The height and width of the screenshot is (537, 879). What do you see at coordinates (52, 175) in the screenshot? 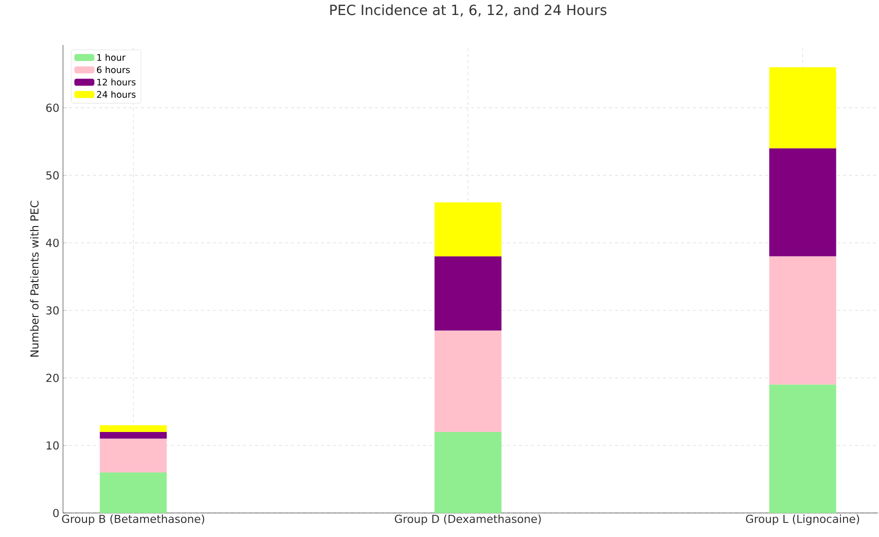
I see `y-tick-label: 50` at bounding box center [52, 175].